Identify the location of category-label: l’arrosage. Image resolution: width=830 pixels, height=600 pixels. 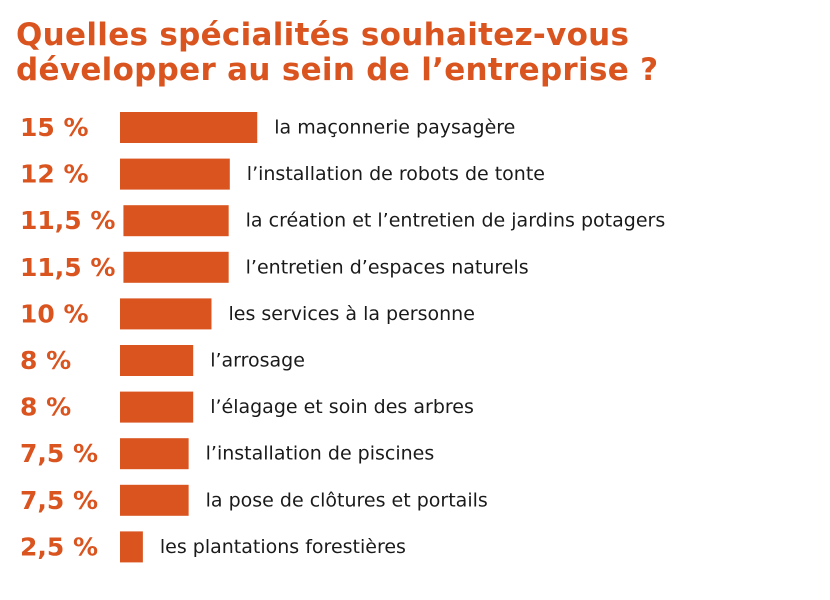
(257, 361).